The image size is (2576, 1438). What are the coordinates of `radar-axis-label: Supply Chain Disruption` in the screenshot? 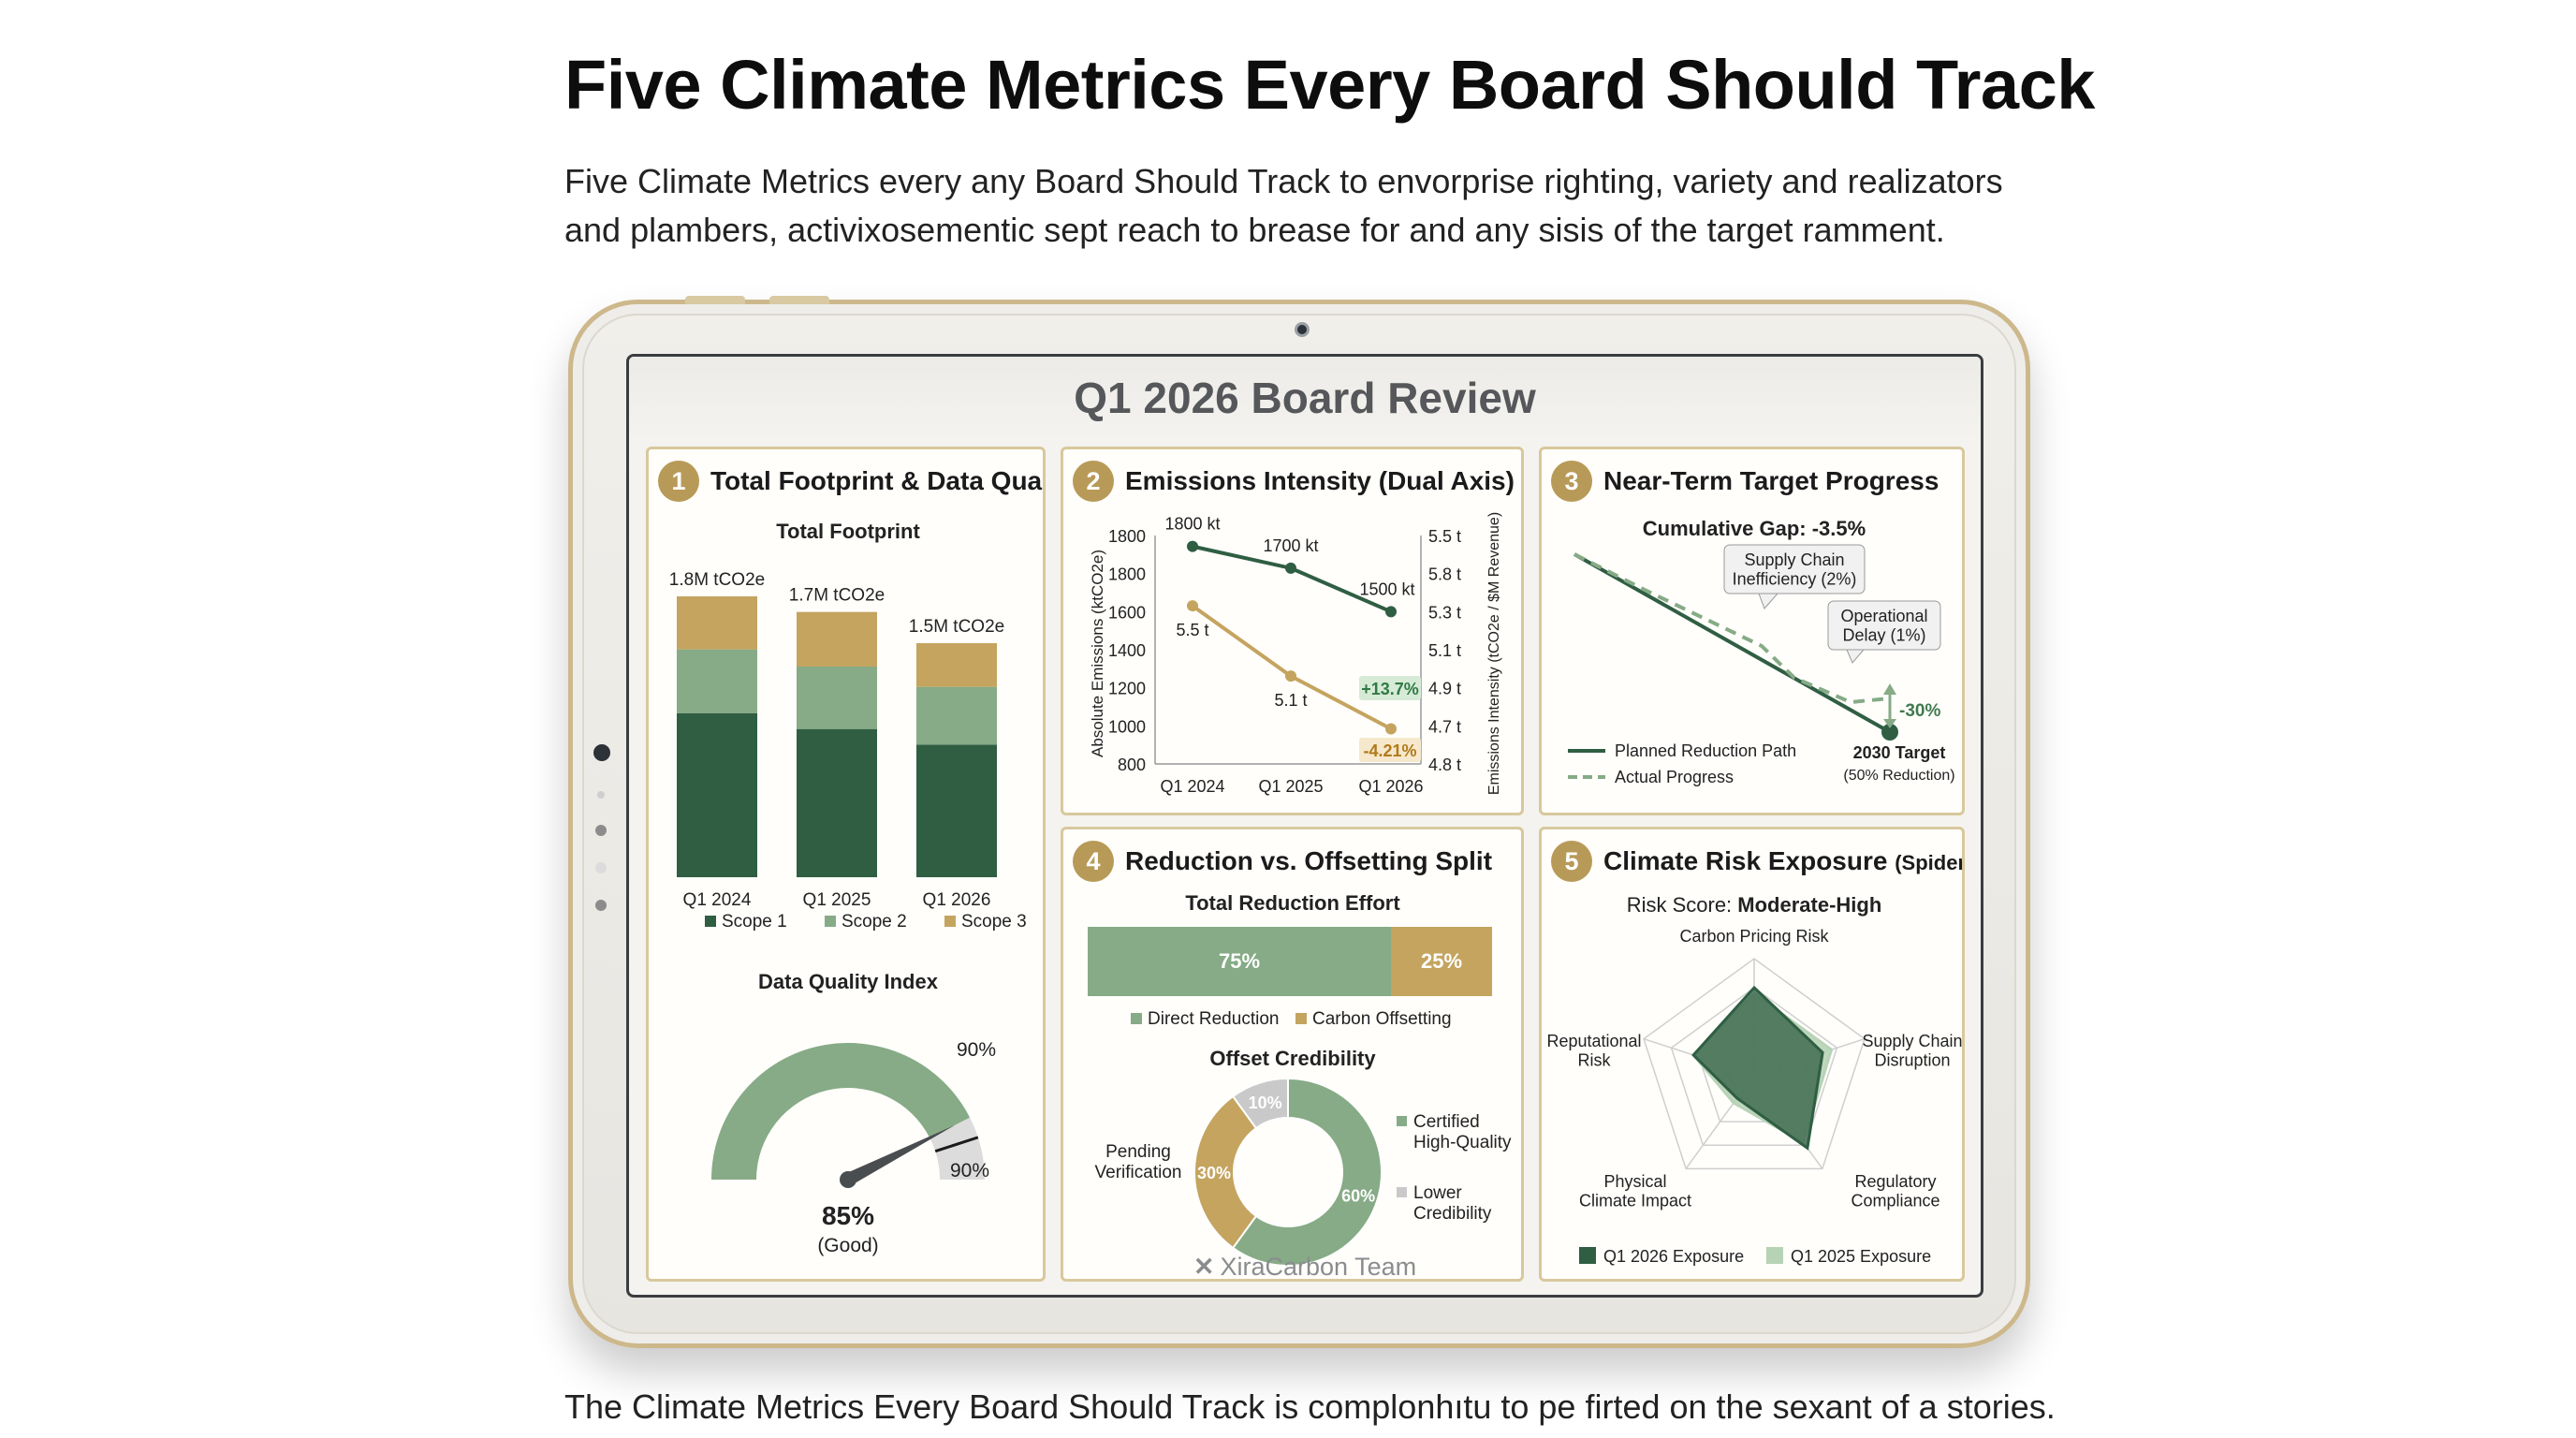 It's located at (1912, 1051).